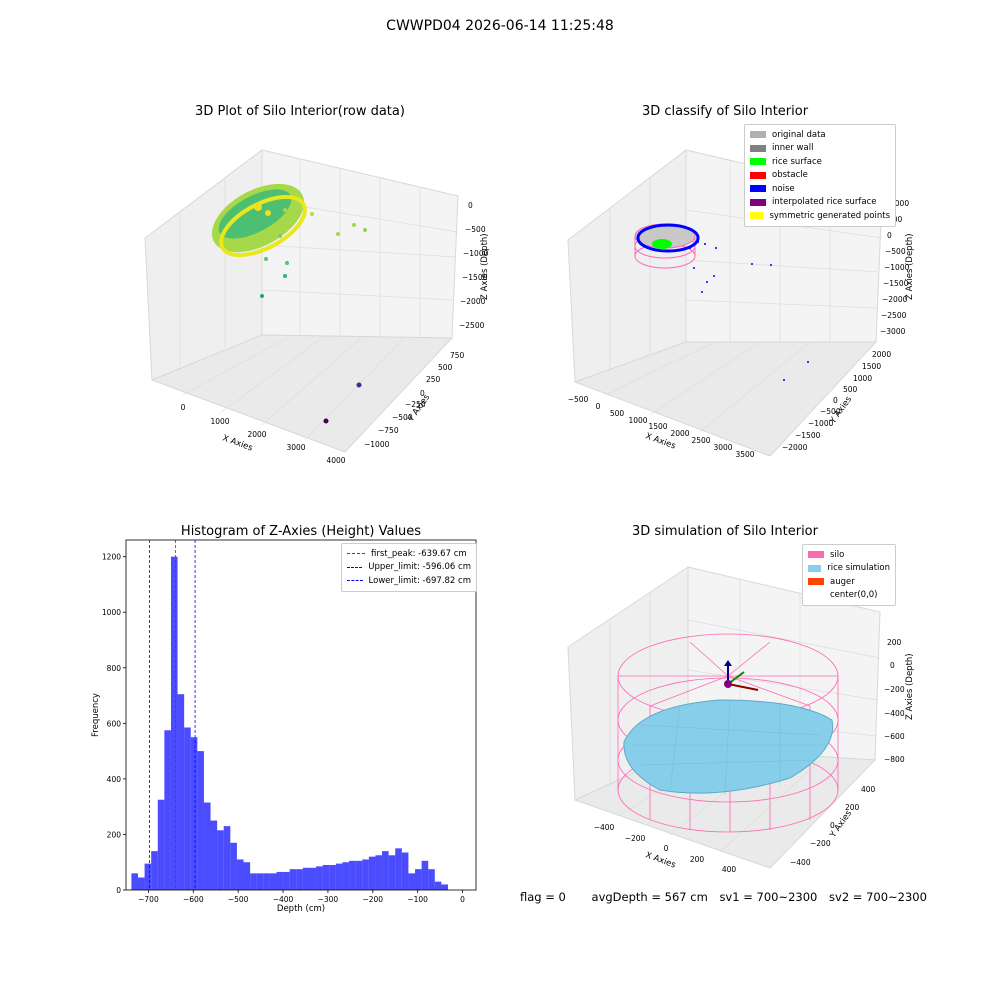 The width and height of the screenshot is (1000, 1000). What do you see at coordinates (662, 244) in the screenshot?
I see `classify-rice-surface` at bounding box center [662, 244].